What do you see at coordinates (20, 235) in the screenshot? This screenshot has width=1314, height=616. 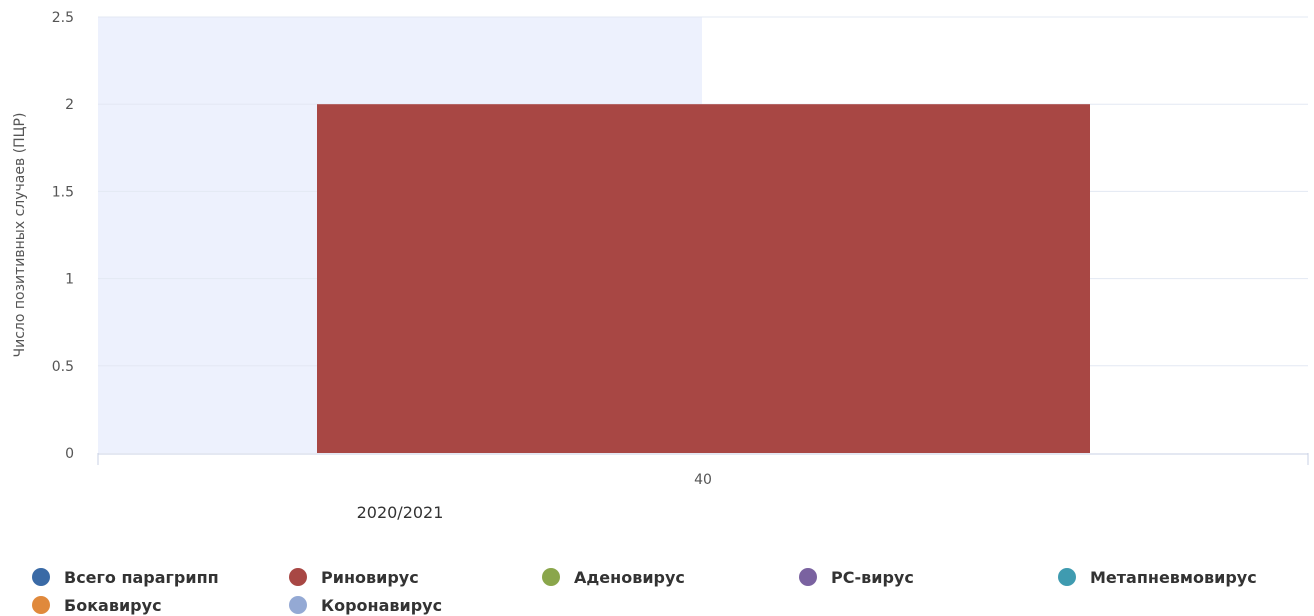 I see `y-axis-label: Число позитивных случаев (ПЦР)` at bounding box center [20, 235].